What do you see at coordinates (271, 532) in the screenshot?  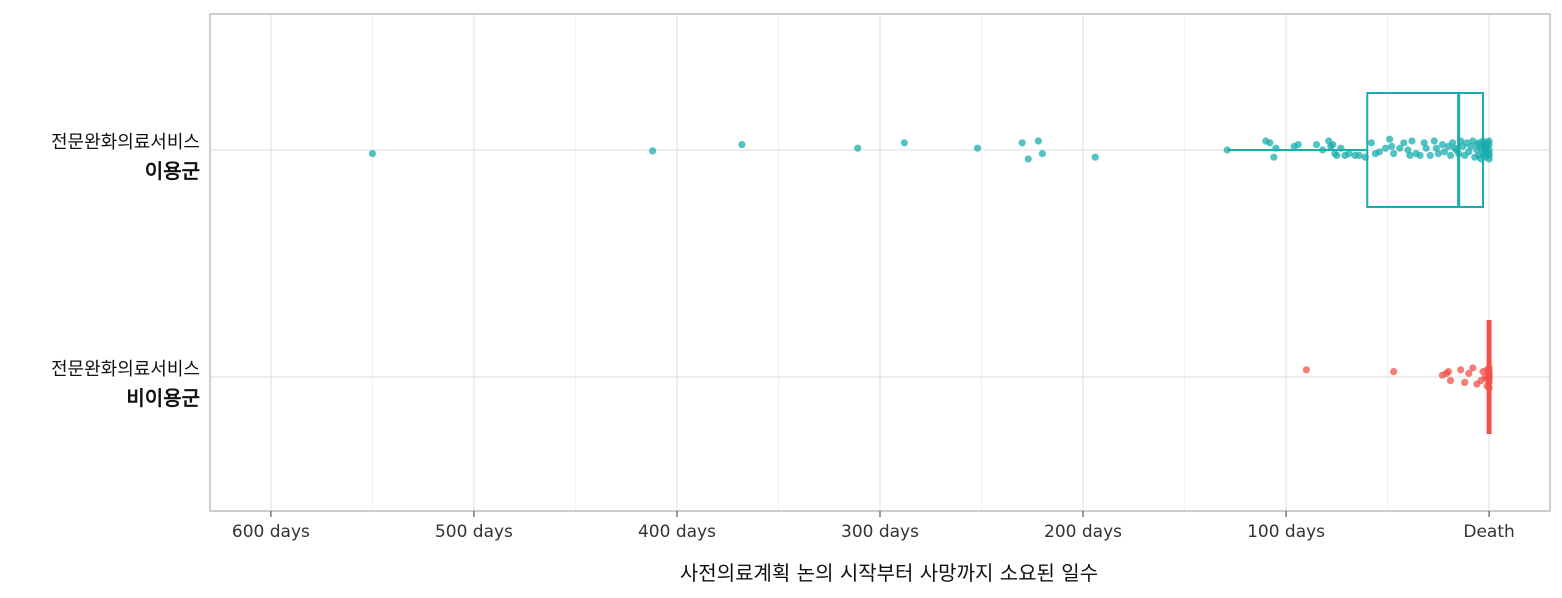 I see `x-tick-label: 600 days` at bounding box center [271, 532].